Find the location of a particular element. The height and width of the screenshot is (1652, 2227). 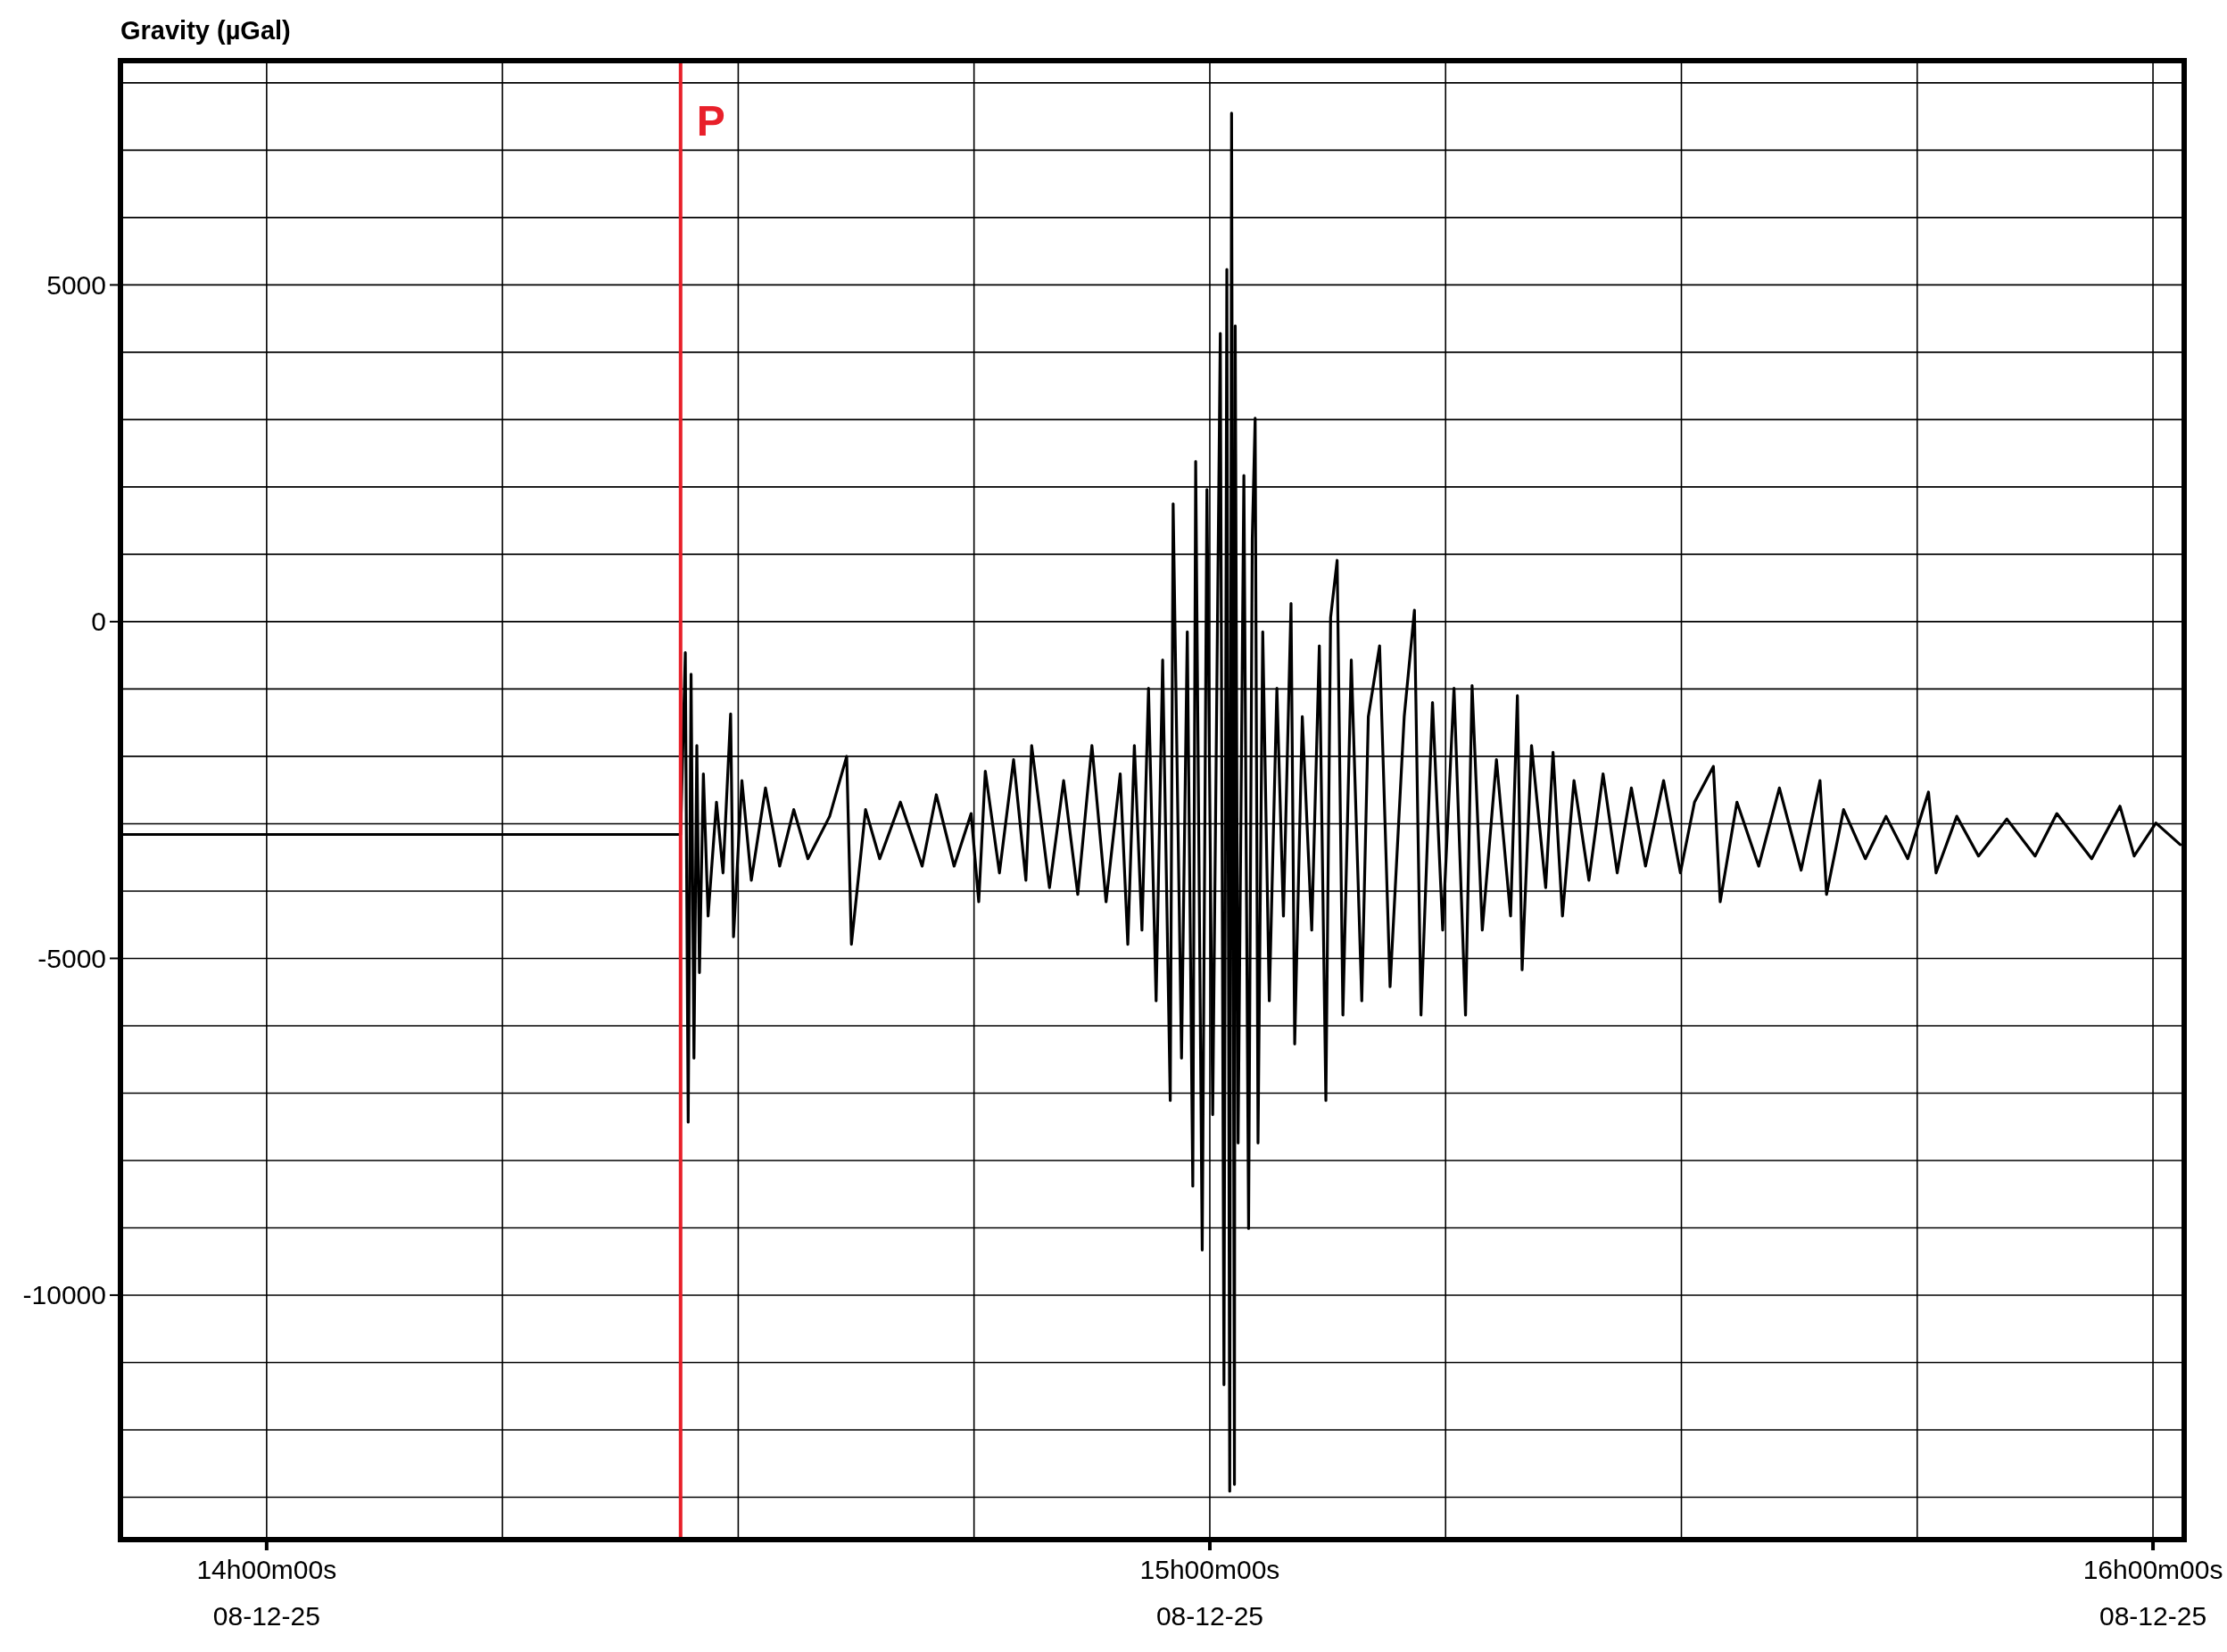

y-tick-label: -10000 is located at coordinates (64, 1295).